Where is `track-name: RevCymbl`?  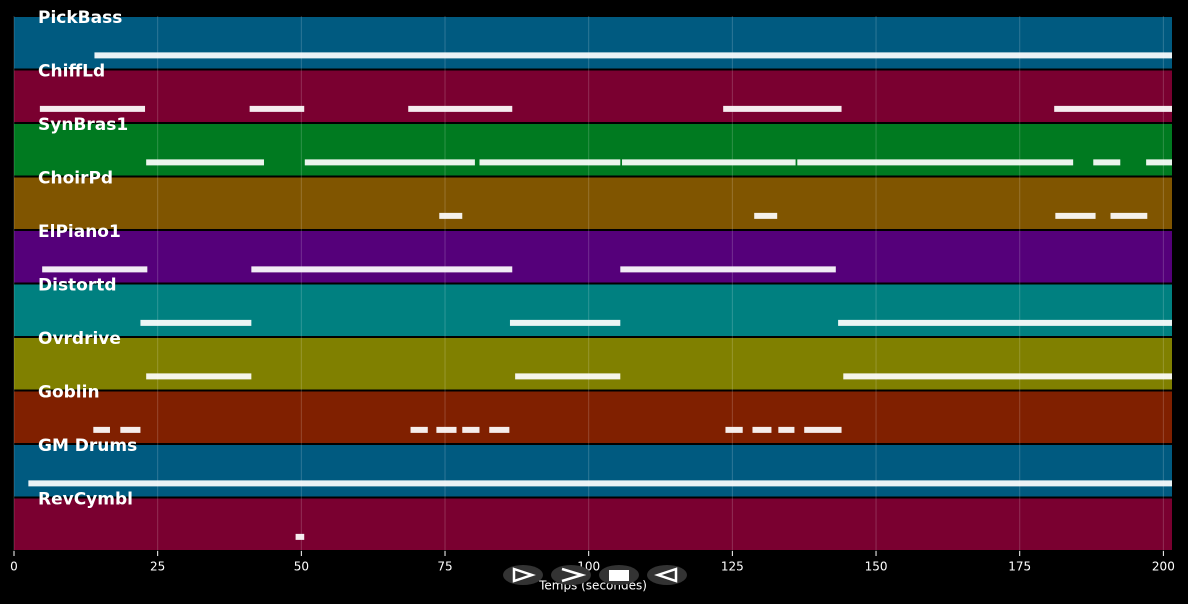
track-name: RevCymbl is located at coordinates (85, 500).